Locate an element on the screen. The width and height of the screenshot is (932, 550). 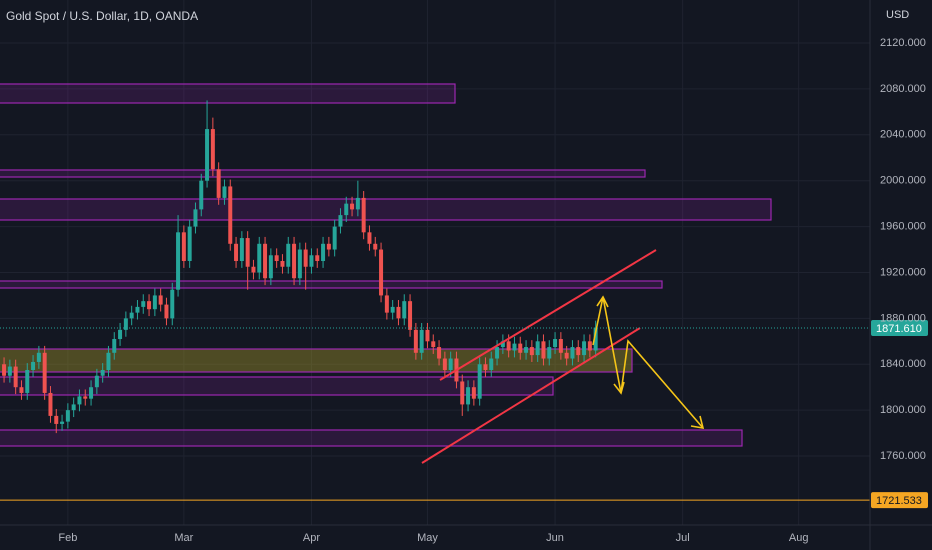
chart-title: Gold Spot / U.S. Dollar, 1D, OANDA is located at coordinates (102, 16).